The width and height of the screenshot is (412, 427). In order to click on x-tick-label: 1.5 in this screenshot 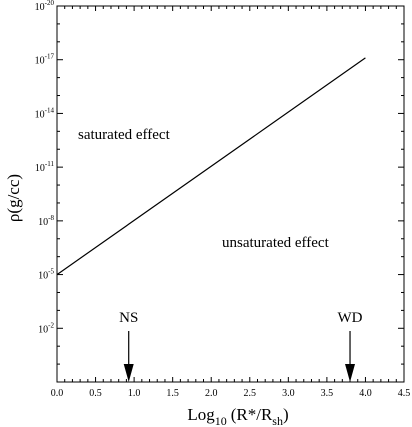, I will do `click(172, 393)`.